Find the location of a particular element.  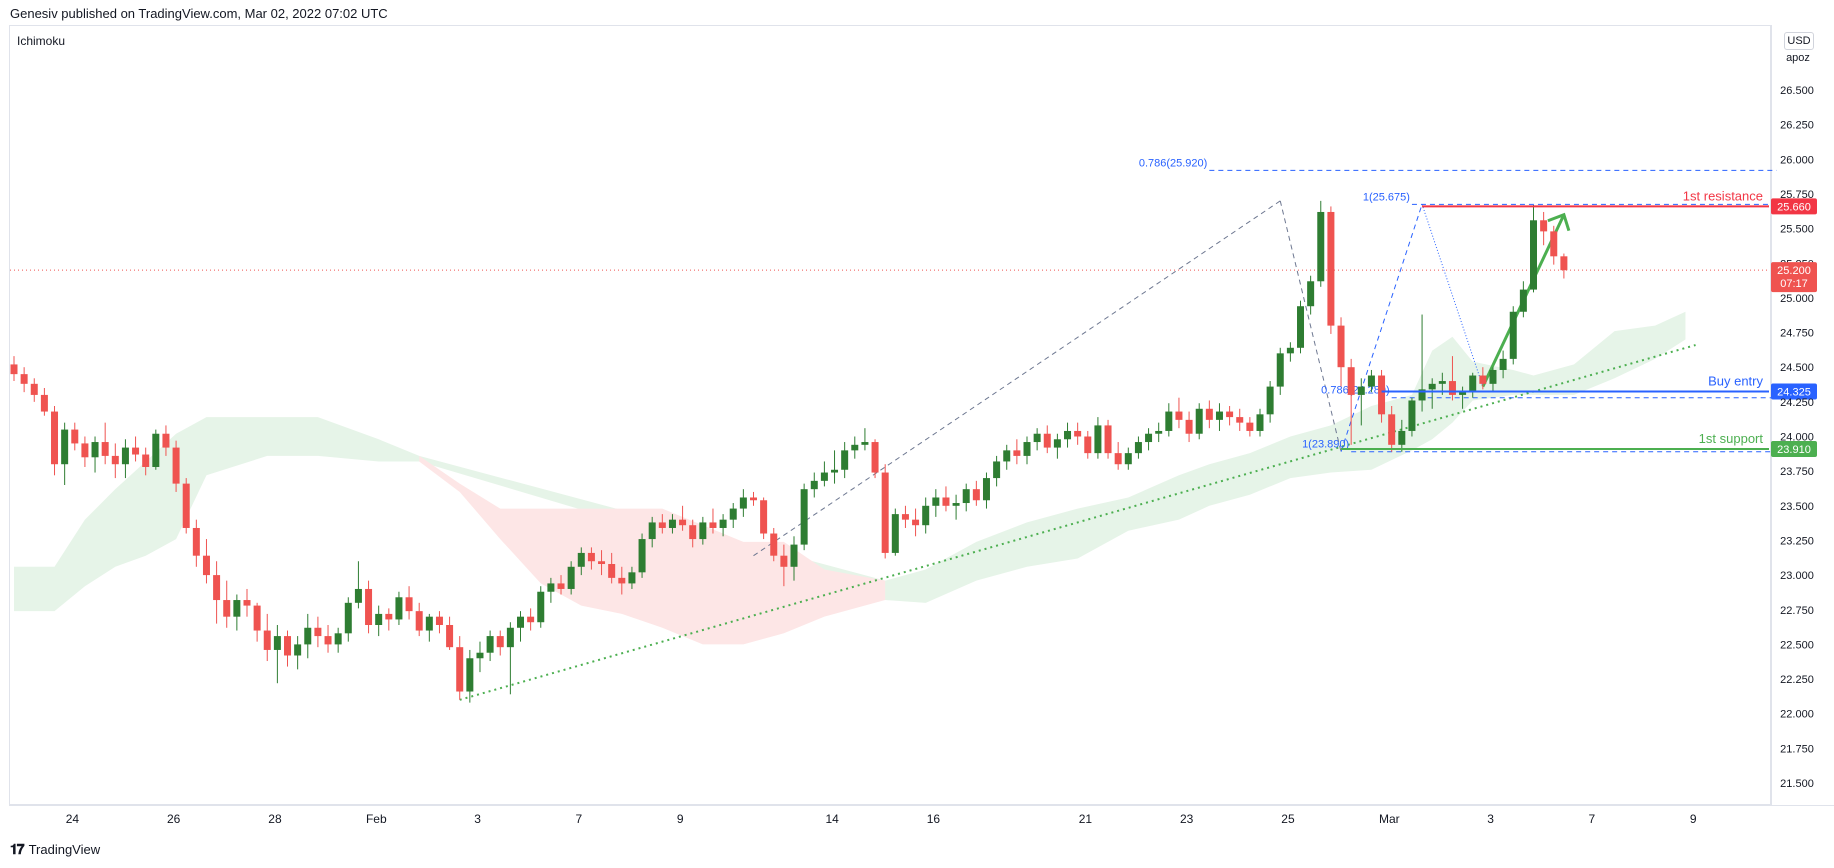

price-tick-label: 21.750 is located at coordinates (1797, 749).